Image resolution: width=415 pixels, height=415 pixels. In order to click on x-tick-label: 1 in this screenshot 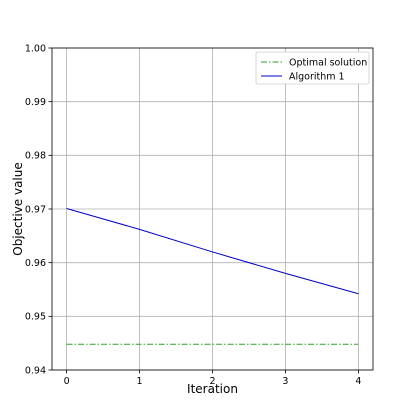, I will do `click(140, 381)`.